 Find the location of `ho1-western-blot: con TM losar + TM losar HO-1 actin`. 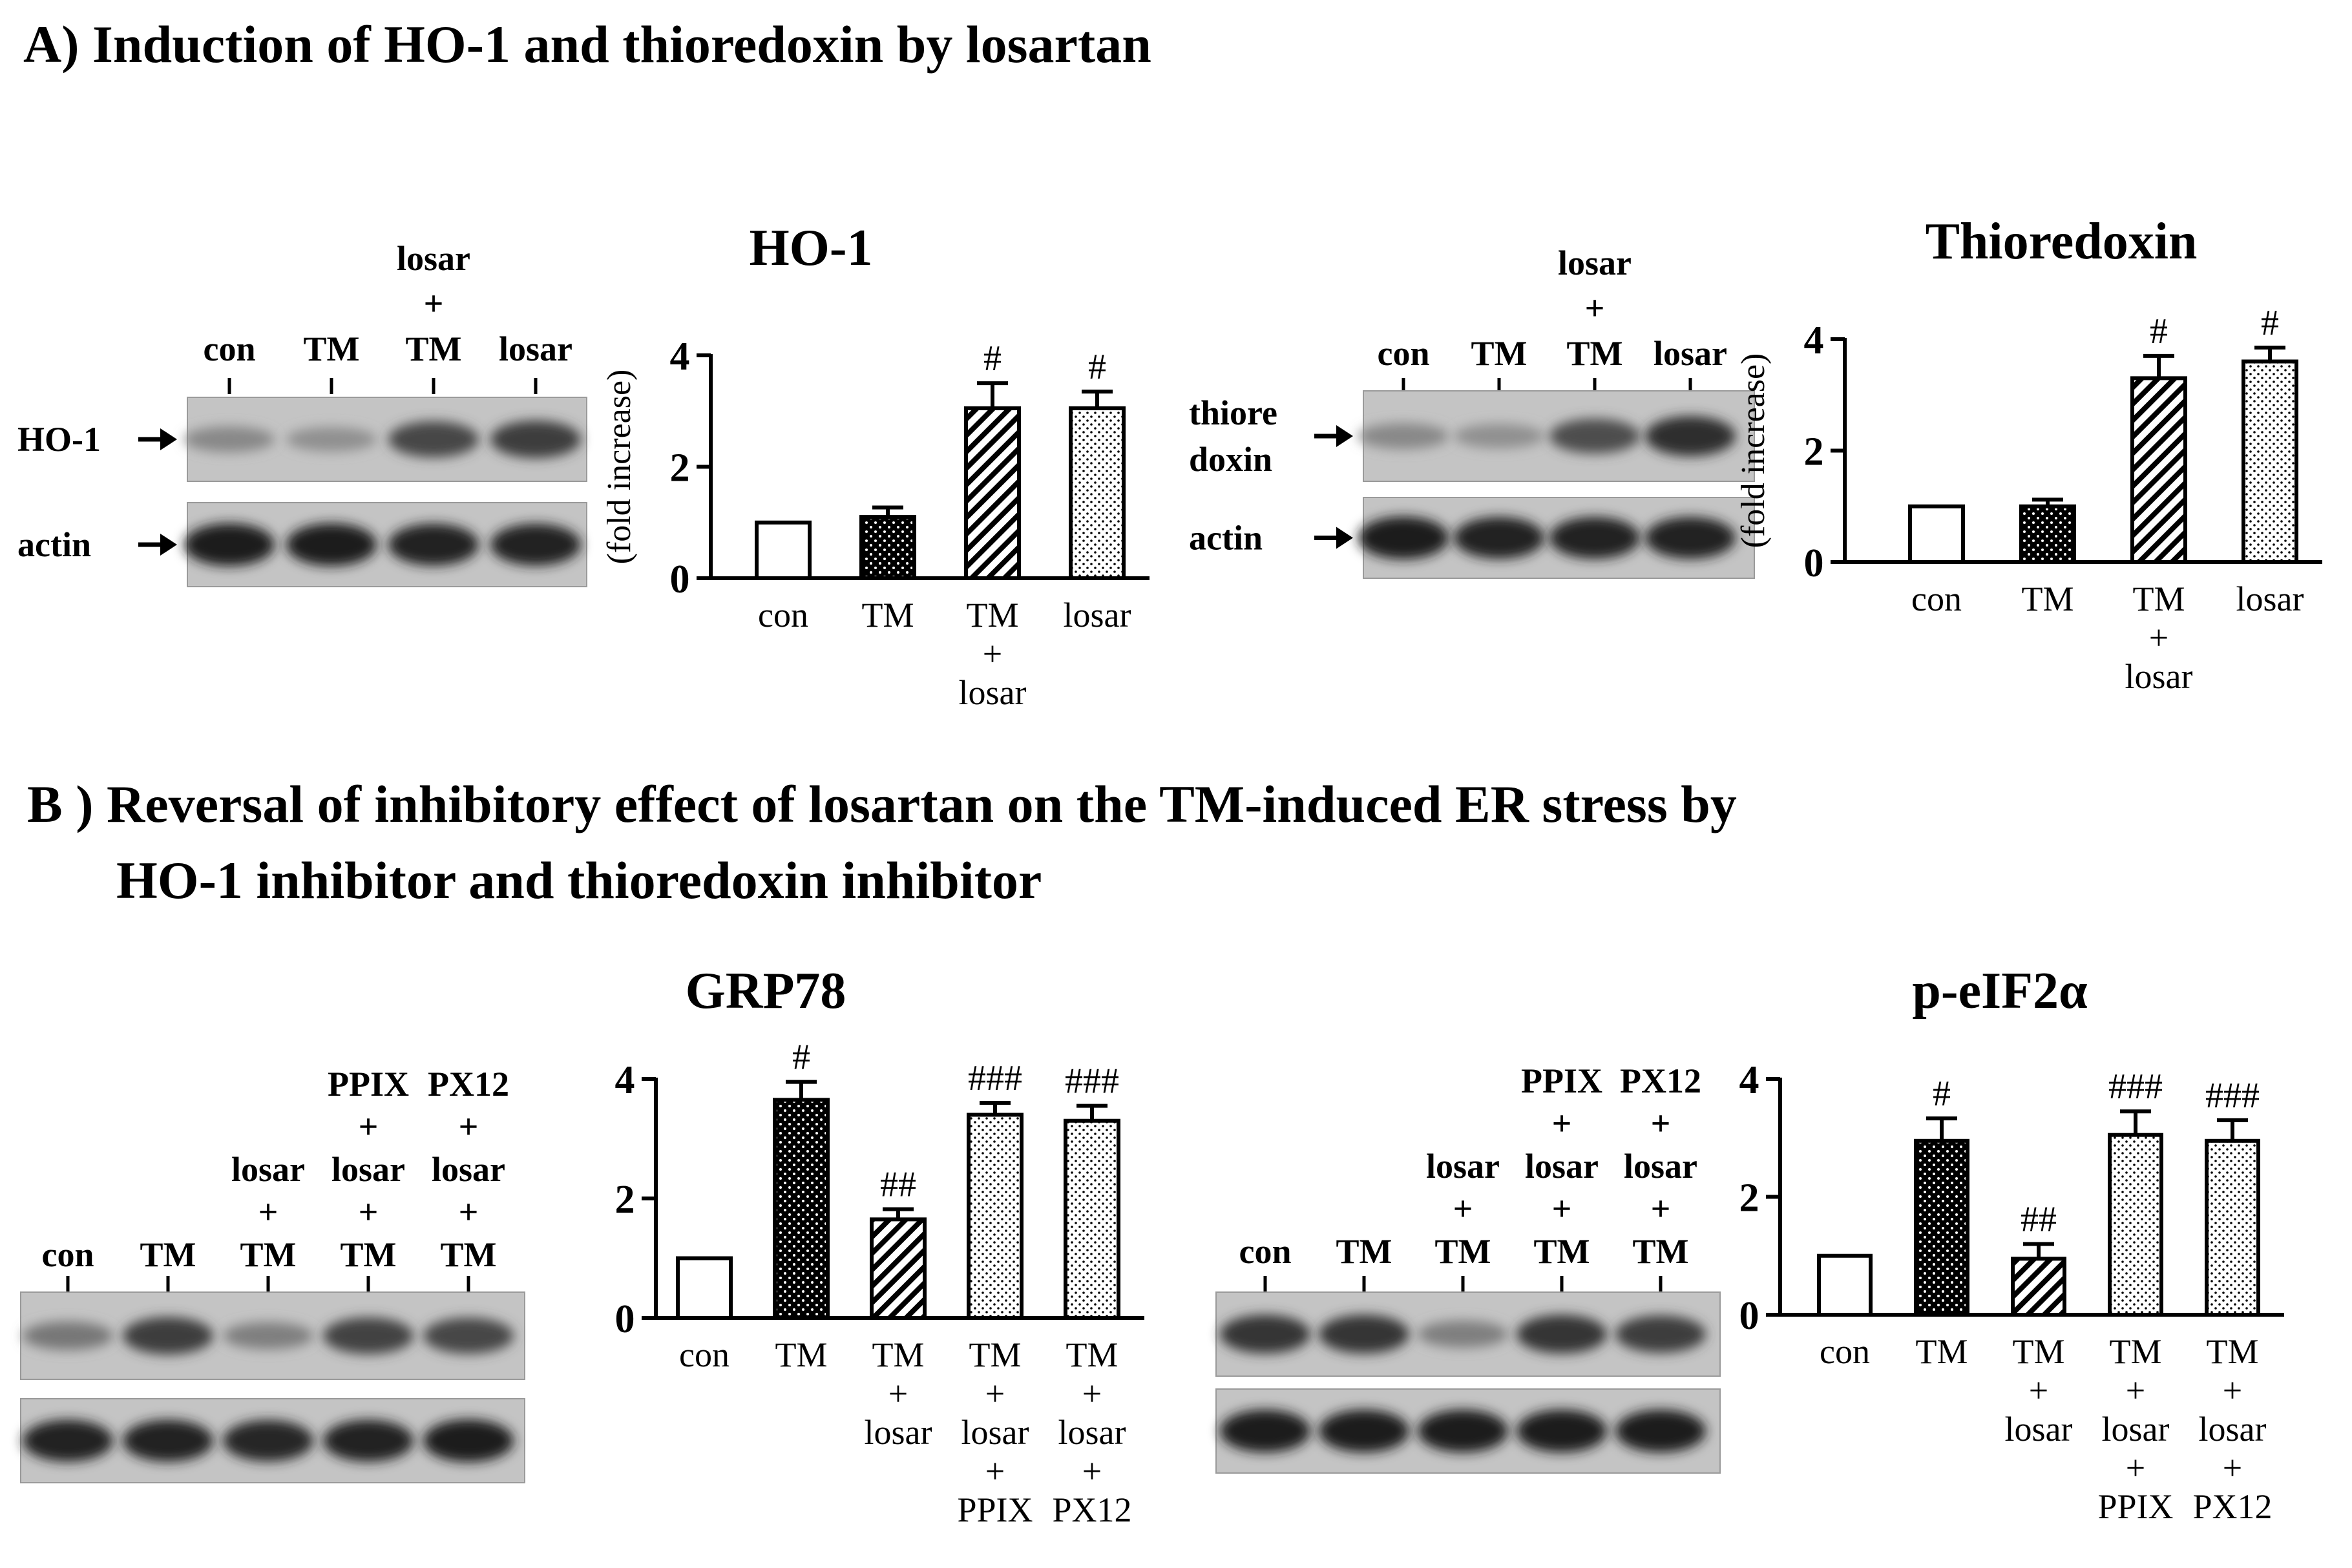

ho1-western-blot: con TM losar + TM losar HO-1 actin is located at coordinates (302, 413).